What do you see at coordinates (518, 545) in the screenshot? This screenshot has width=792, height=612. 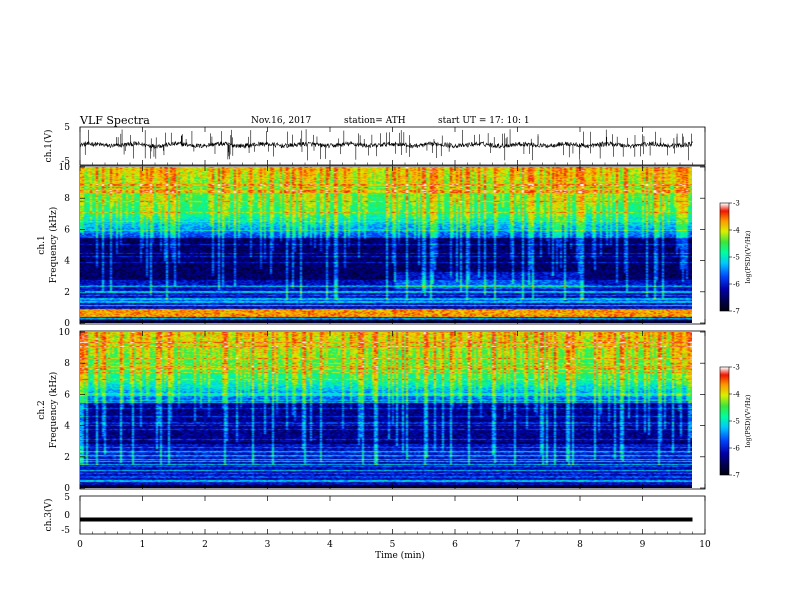 I see `time-axis-tick-label: 7` at bounding box center [518, 545].